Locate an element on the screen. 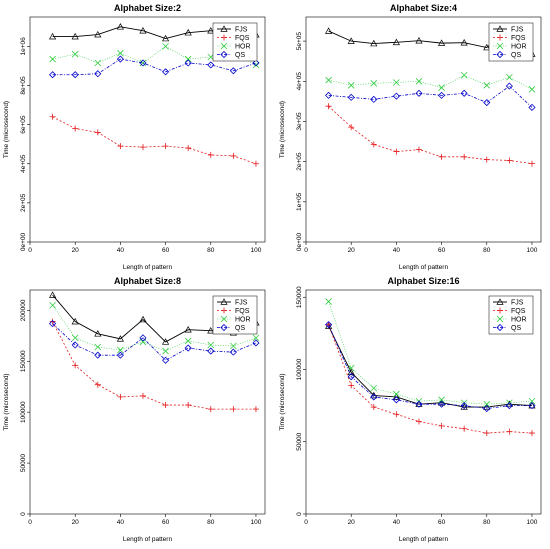 This screenshot has width=550, height=549. y-tick-label: 0e+00 is located at coordinates (299, 241).